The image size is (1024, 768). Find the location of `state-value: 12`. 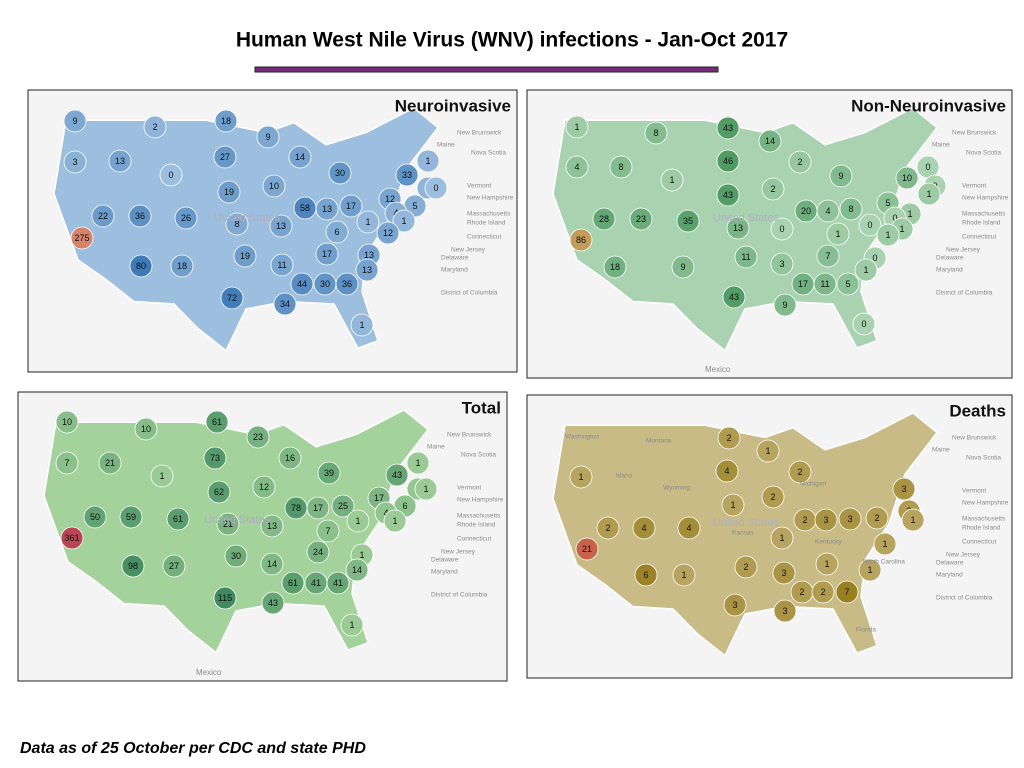

state-value: 12 is located at coordinates (390, 199).